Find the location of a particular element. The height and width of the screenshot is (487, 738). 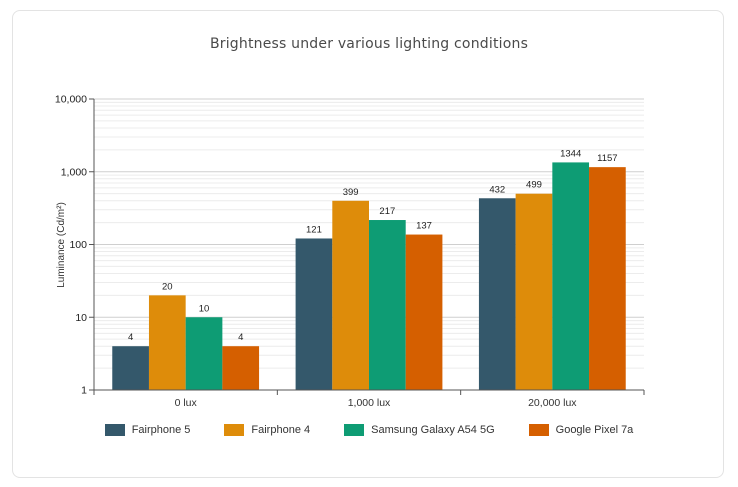

data-label: 432 is located at coordinates (497, 189).